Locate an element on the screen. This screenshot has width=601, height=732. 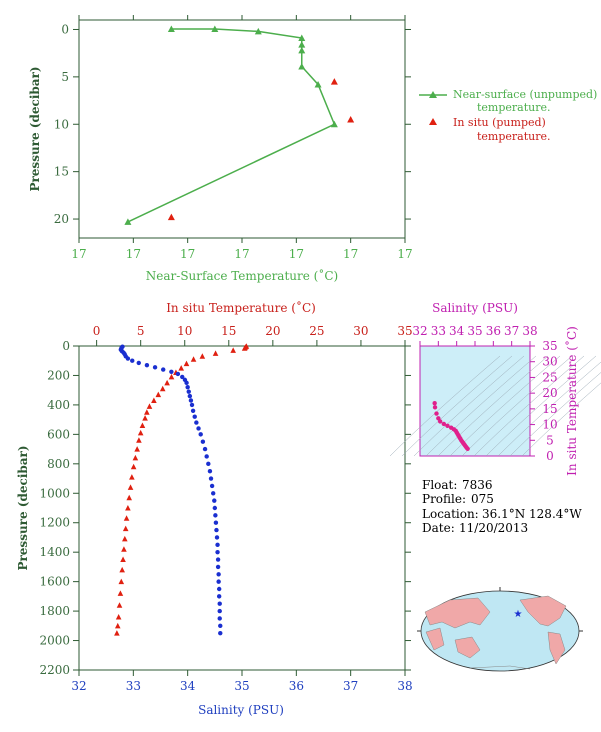
ts-y-tick-label: 35 is located at coordinates (549, 346).